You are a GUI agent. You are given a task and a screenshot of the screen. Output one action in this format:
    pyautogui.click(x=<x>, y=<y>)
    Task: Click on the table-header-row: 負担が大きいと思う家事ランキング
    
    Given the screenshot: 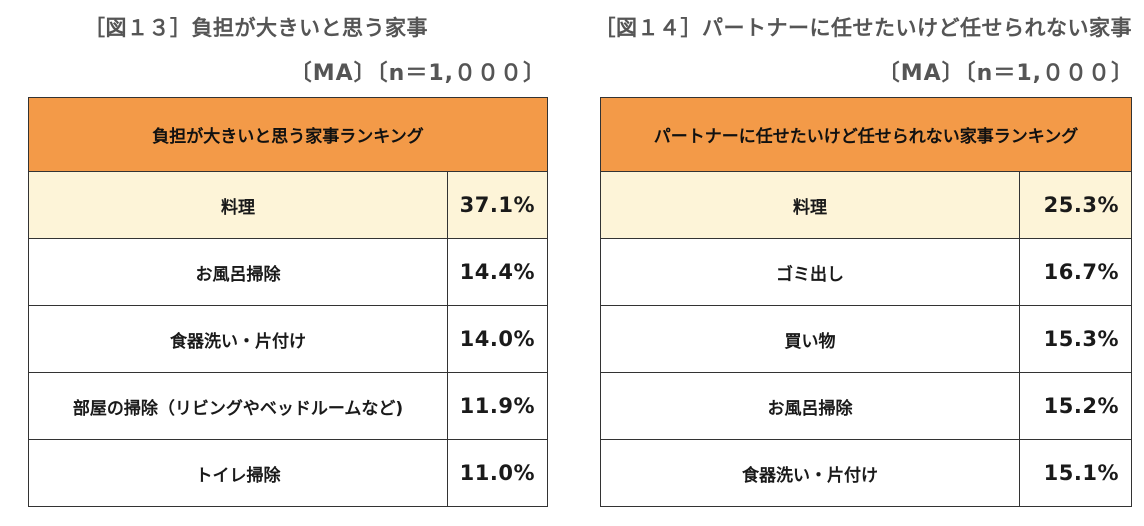 What is the action you would take?
    pyautogui.click(x=288, y=134)
    